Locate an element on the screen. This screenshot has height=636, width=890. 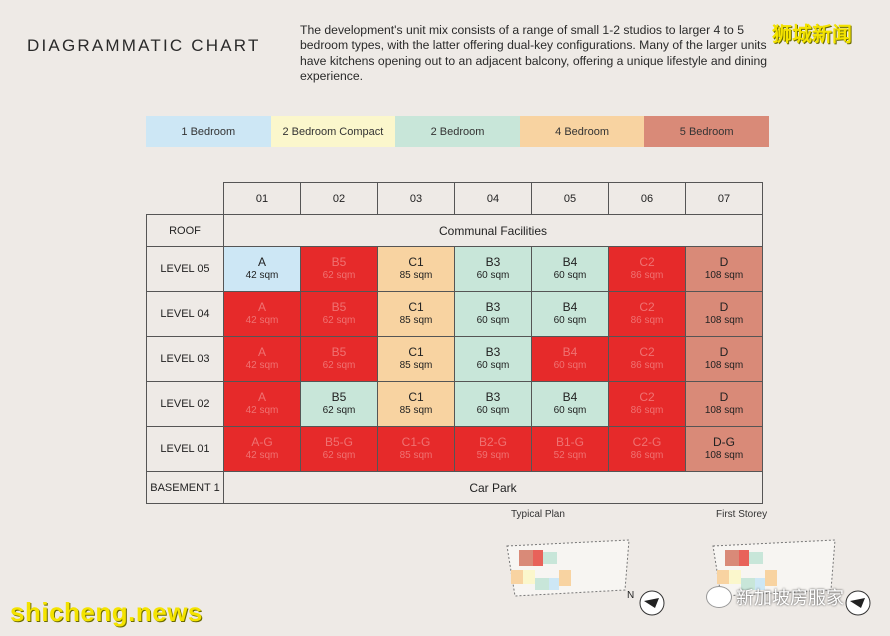
roof-label: ROOF is located at coordinates (185, 230).